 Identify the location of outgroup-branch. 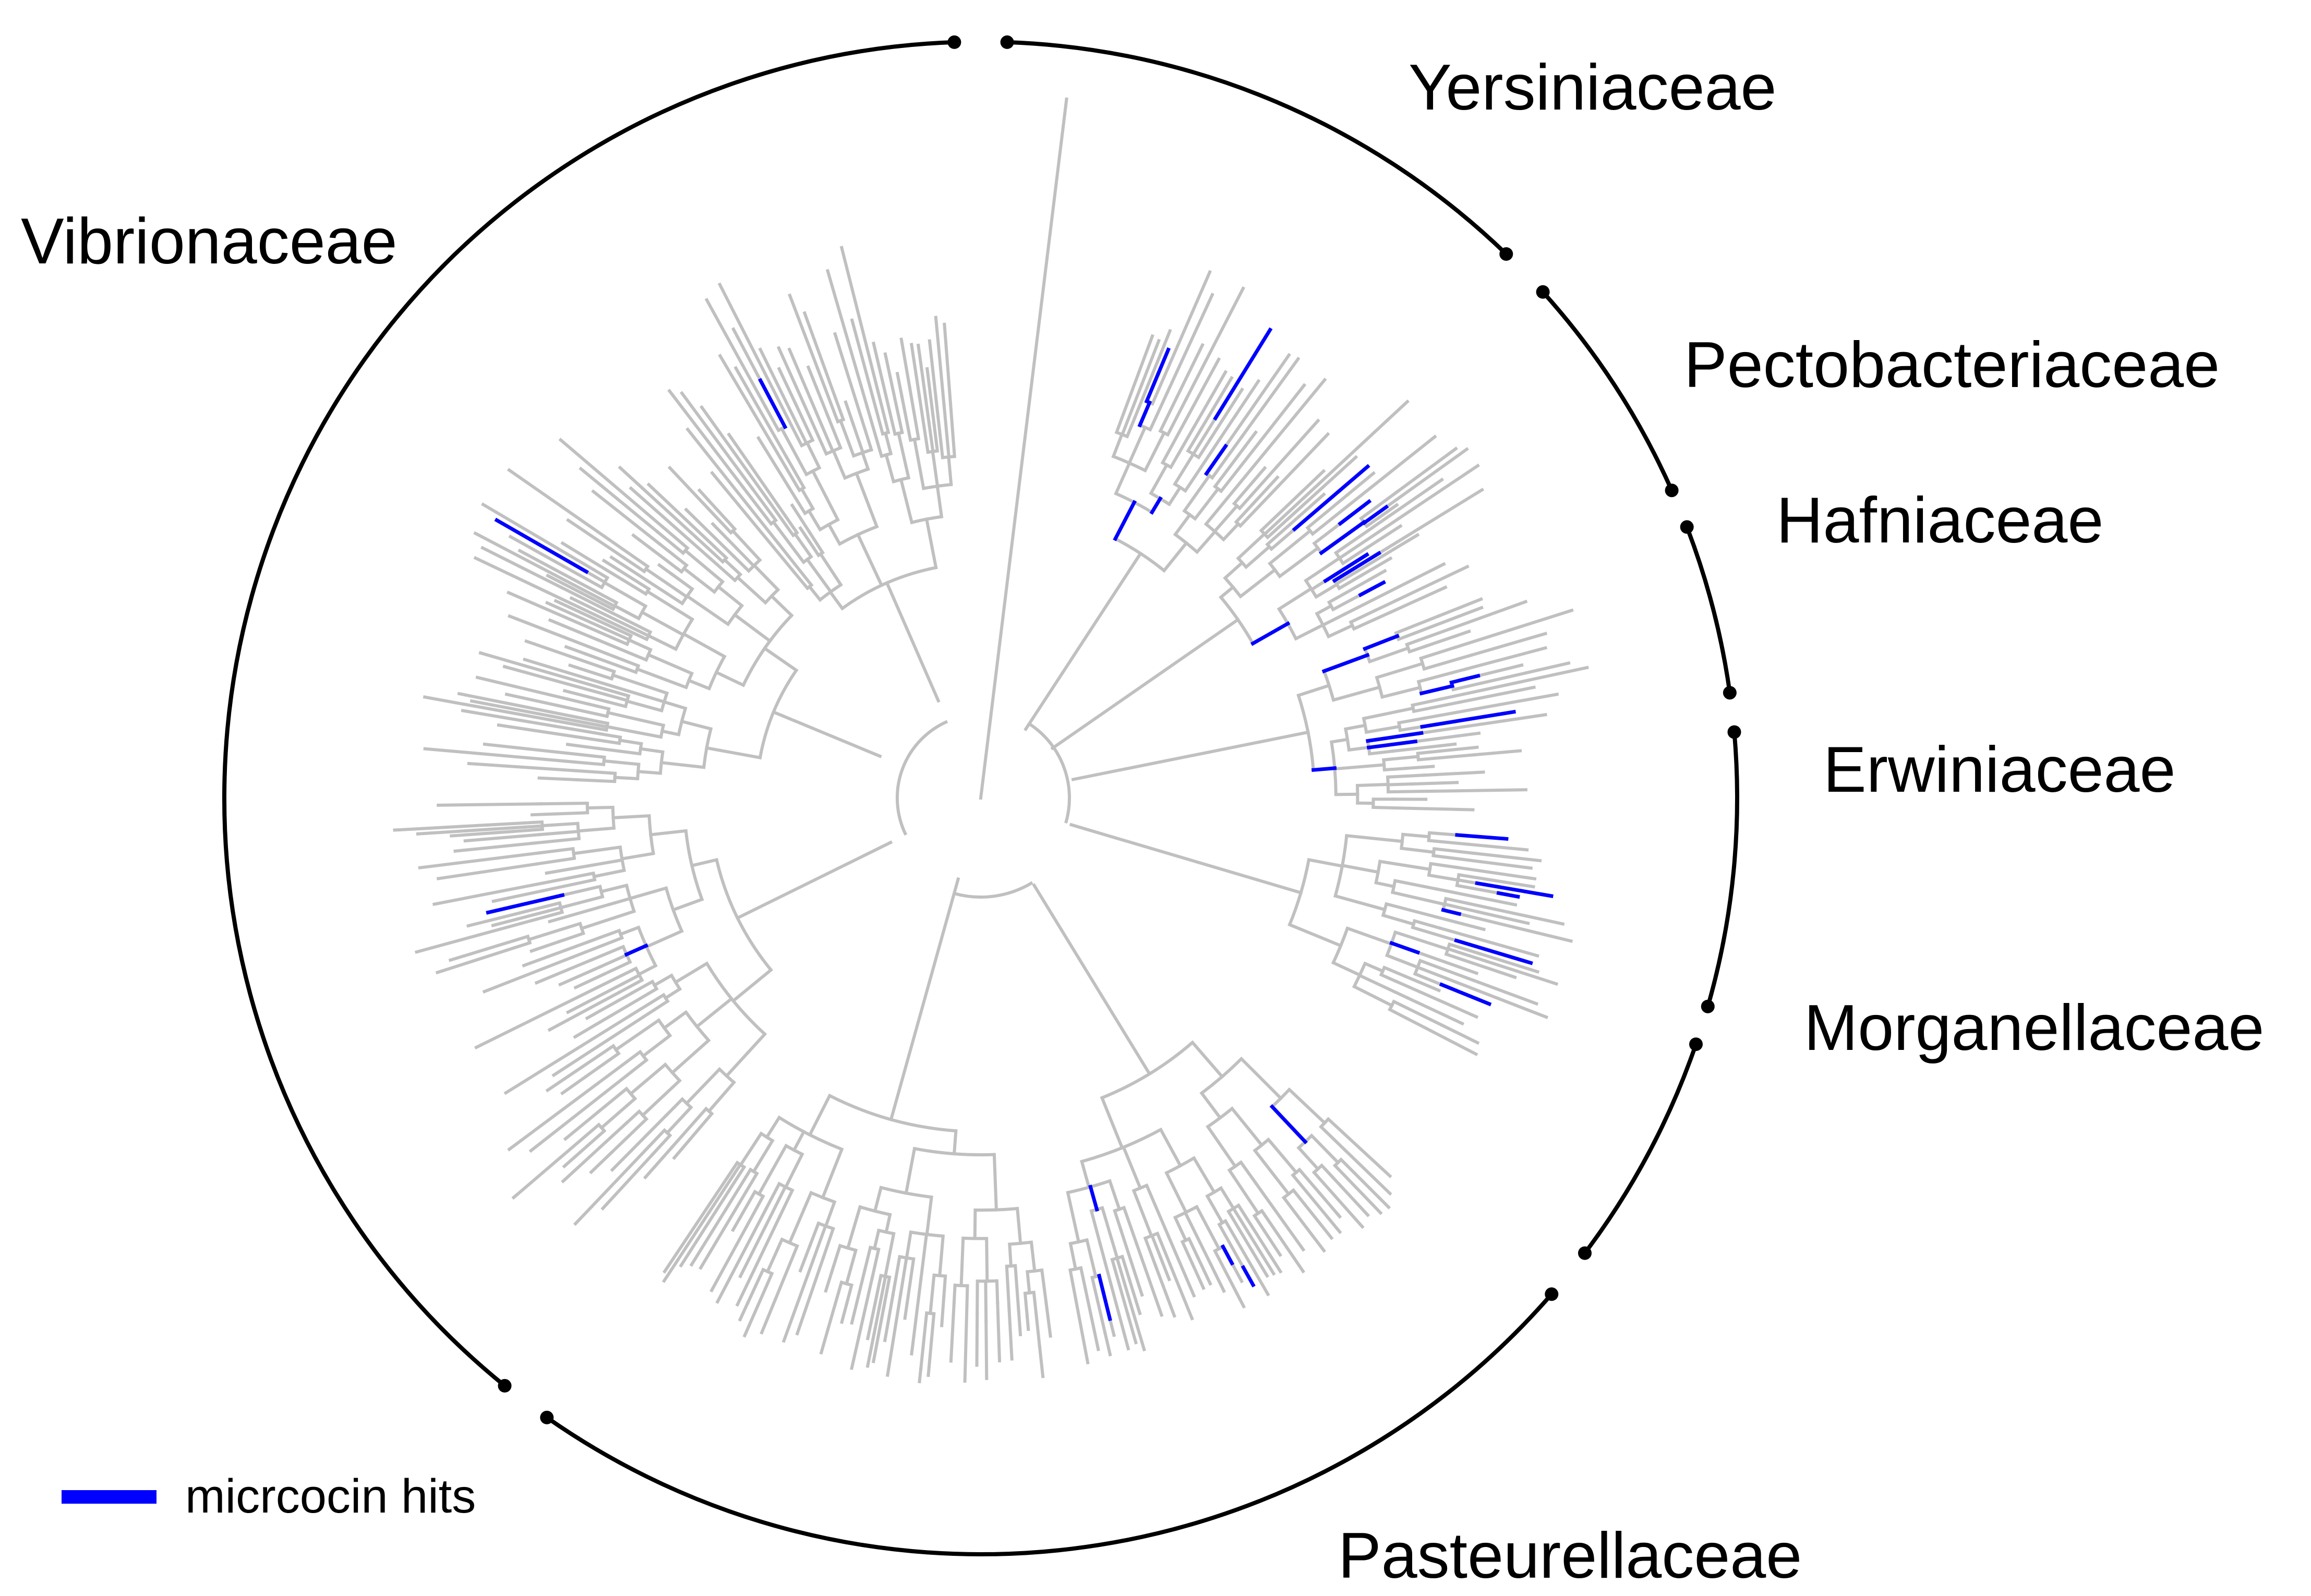
(1024, 449).